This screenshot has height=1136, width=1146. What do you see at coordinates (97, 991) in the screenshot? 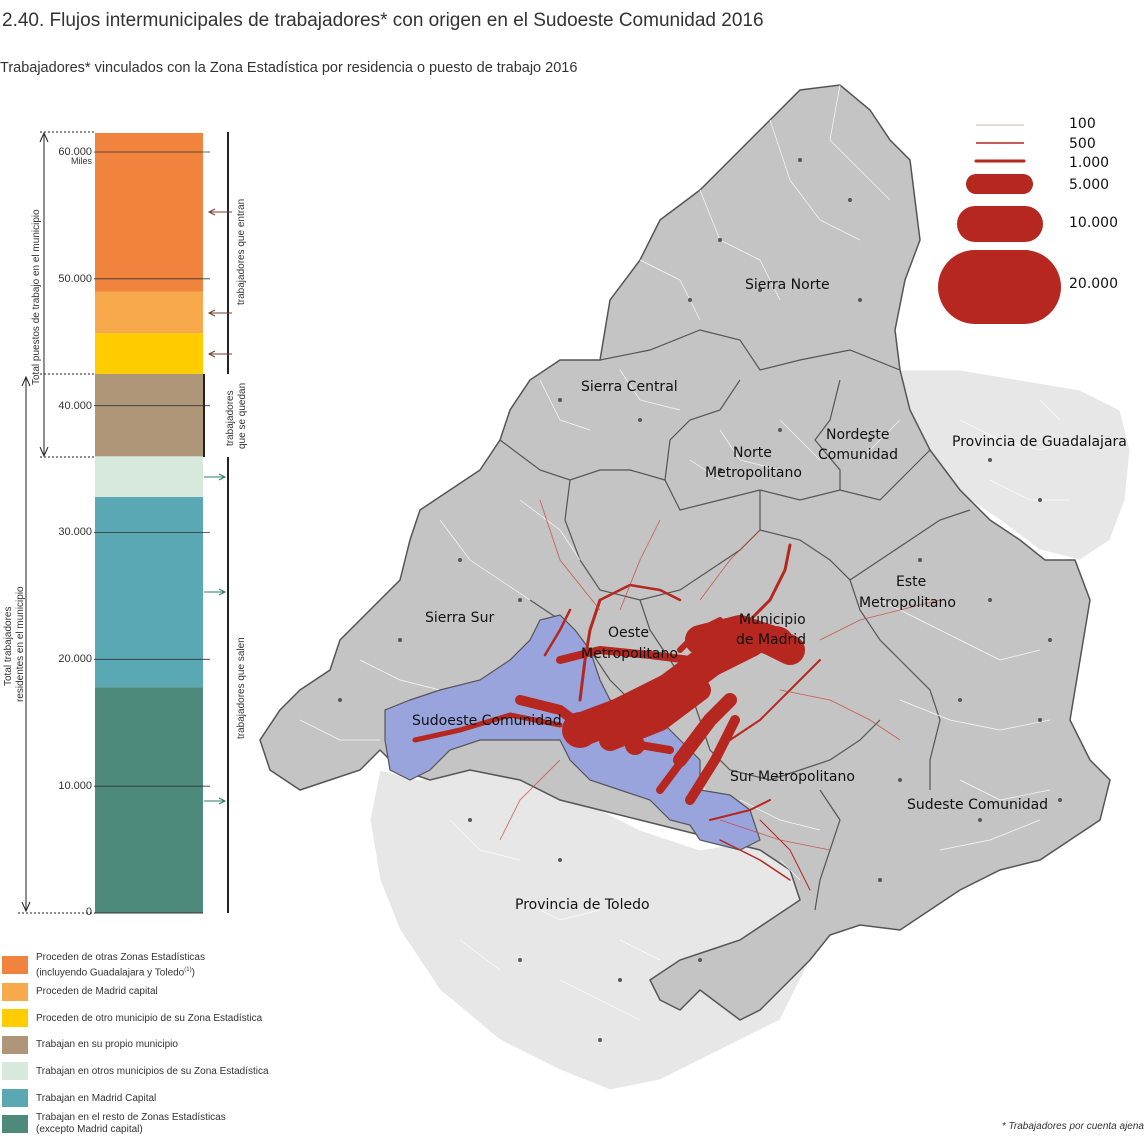
I see `legend-label-madrid-capital-in: Proceden de Madrid capital` at bounding box center [97, 991].